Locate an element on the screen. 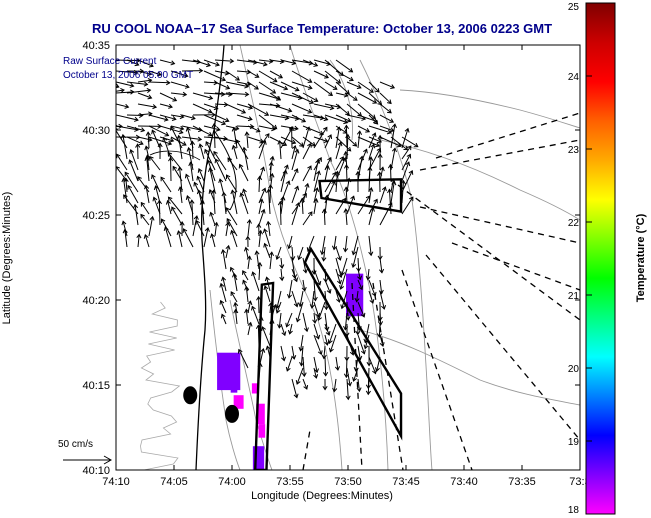 The width and height of the screenshot is (651, 518). bathymetry-contour is located at coordinates (339, 257).